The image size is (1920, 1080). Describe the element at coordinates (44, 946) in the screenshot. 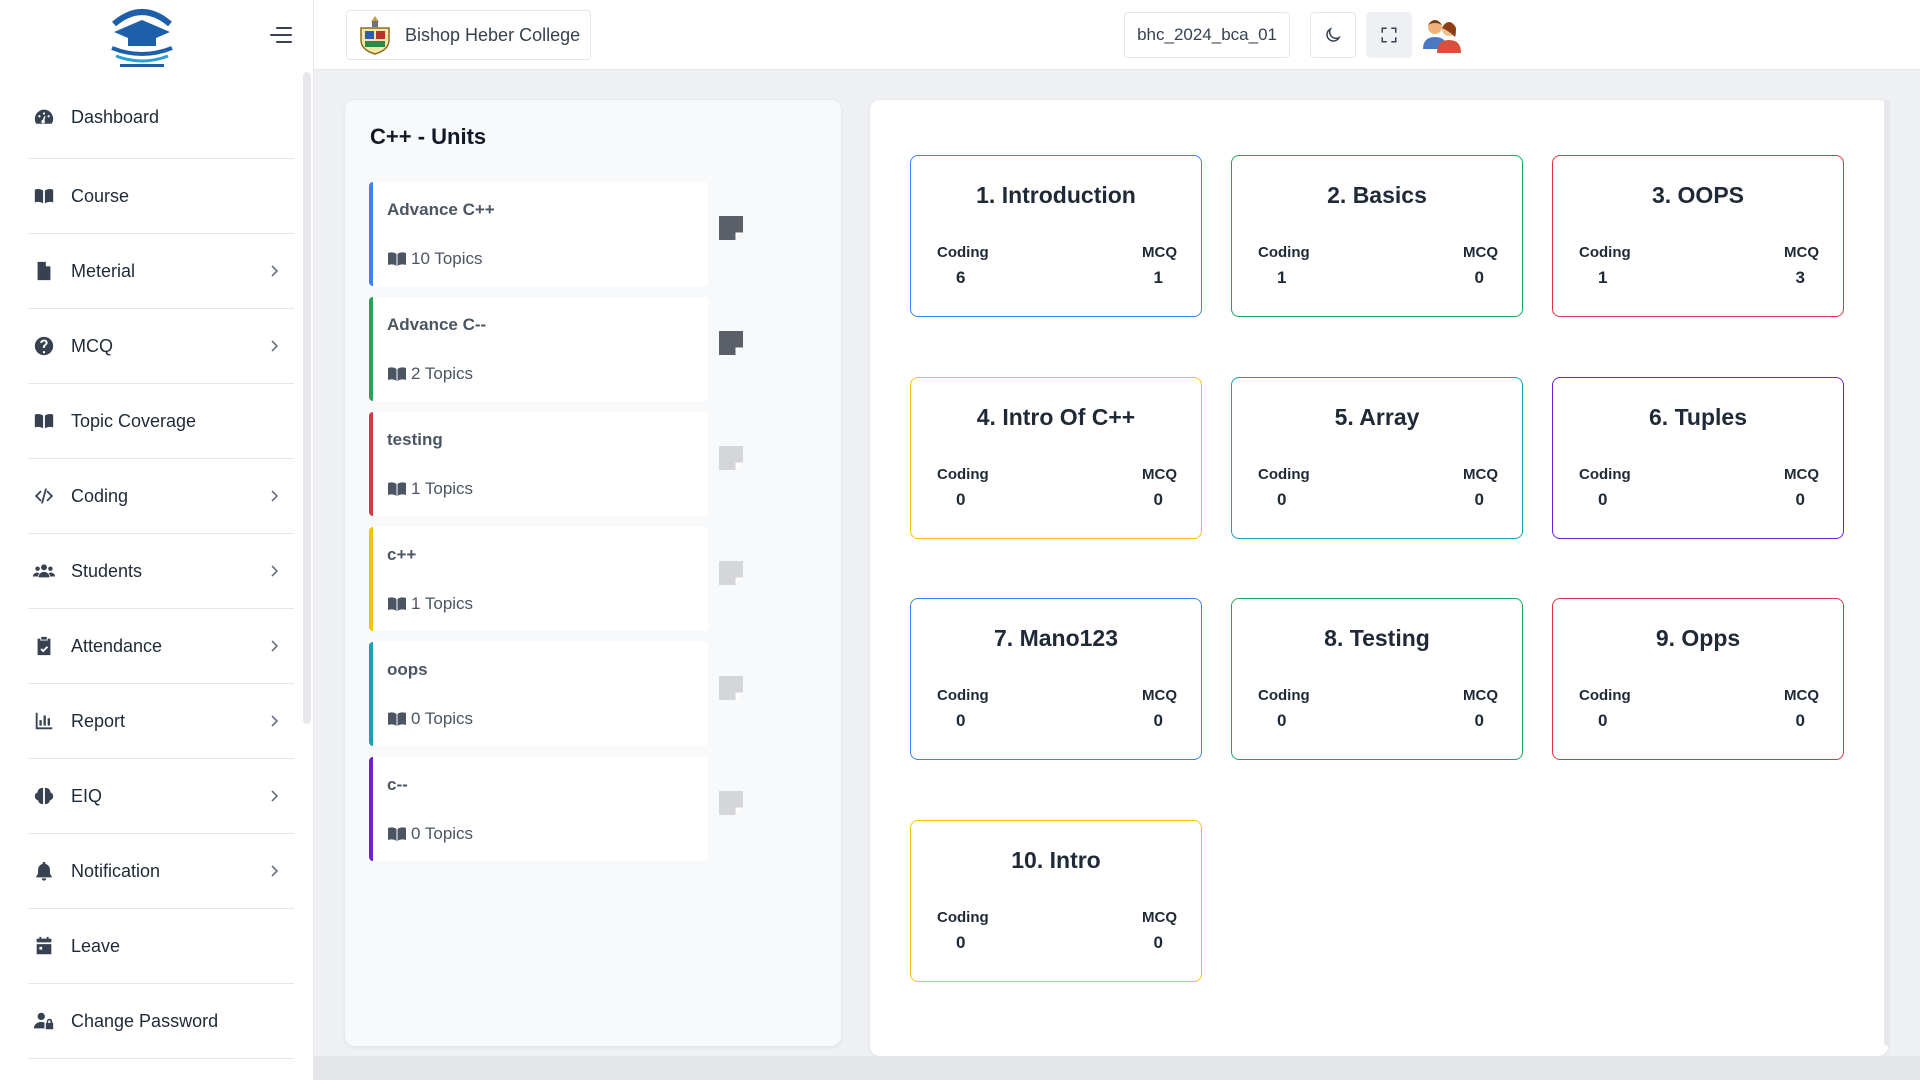

I see `calendar-icon` at that location.